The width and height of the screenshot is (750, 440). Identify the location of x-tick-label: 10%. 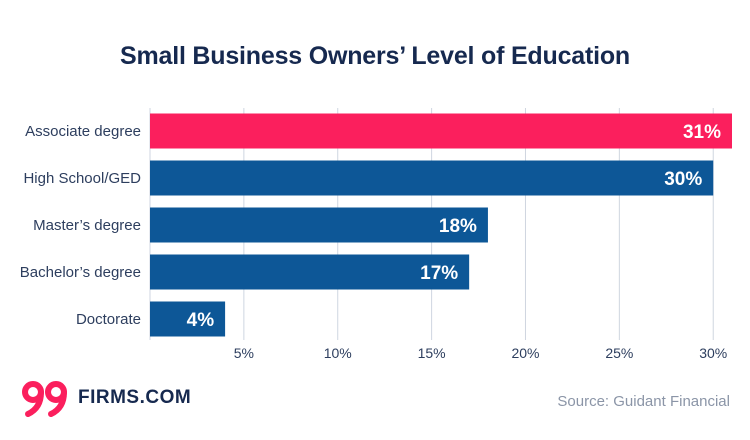
(338, 353).